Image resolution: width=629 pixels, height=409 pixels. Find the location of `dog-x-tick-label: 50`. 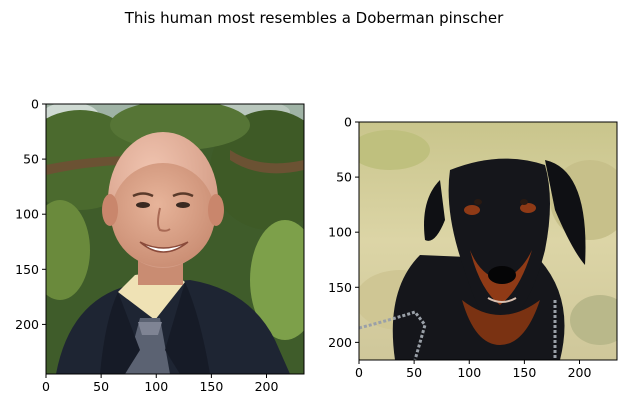

dog-x-tick-label: 50 is located at coordinates (414, 372).